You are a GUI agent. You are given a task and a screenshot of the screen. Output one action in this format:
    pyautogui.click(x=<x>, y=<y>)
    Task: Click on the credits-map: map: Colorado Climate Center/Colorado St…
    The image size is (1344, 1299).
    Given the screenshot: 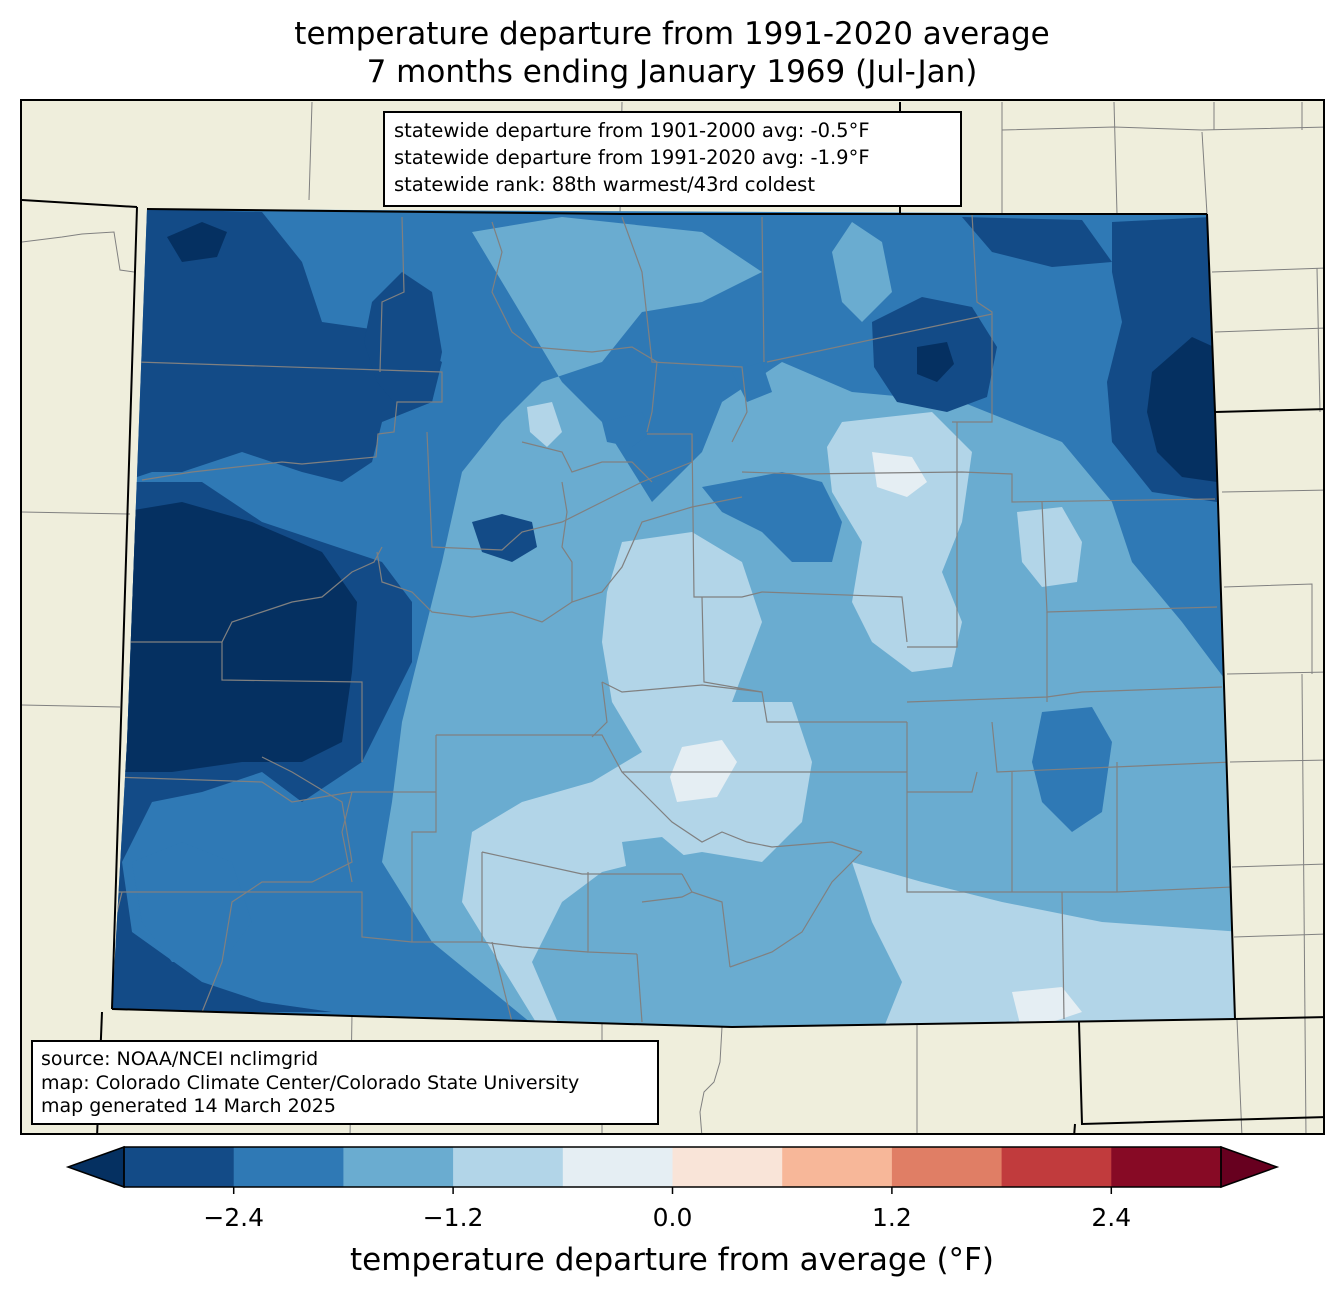 What is the action you would take?
    pyautogui.click(x=310, y=1082)
    